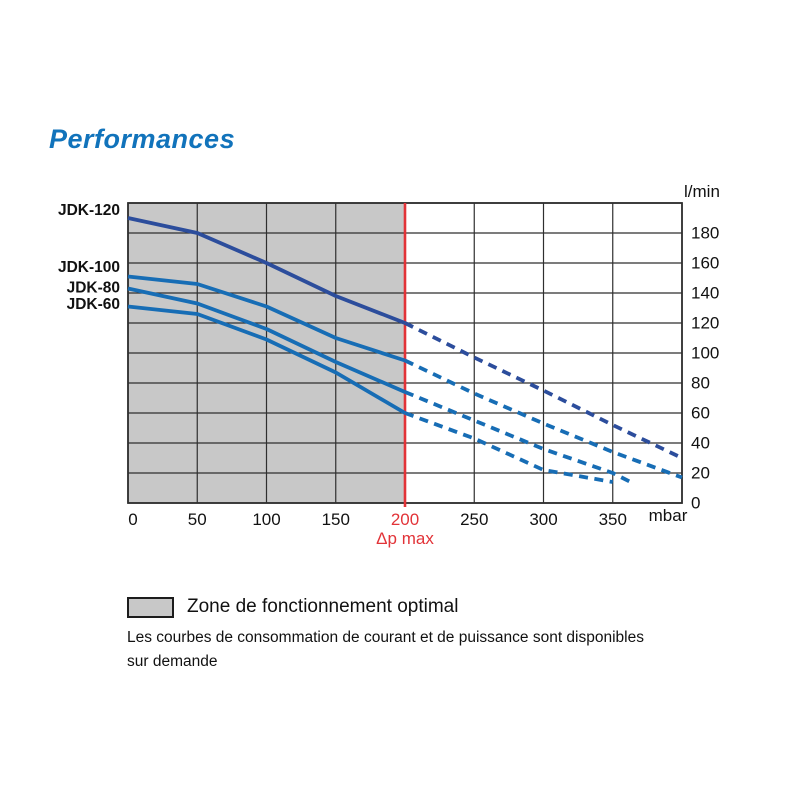 Image resolution: width=800 pixels, height=800 pixels. Describe the element at coordinates (266, 270) in the screenshot. I see `curve-jdk-120-solid` at that location.